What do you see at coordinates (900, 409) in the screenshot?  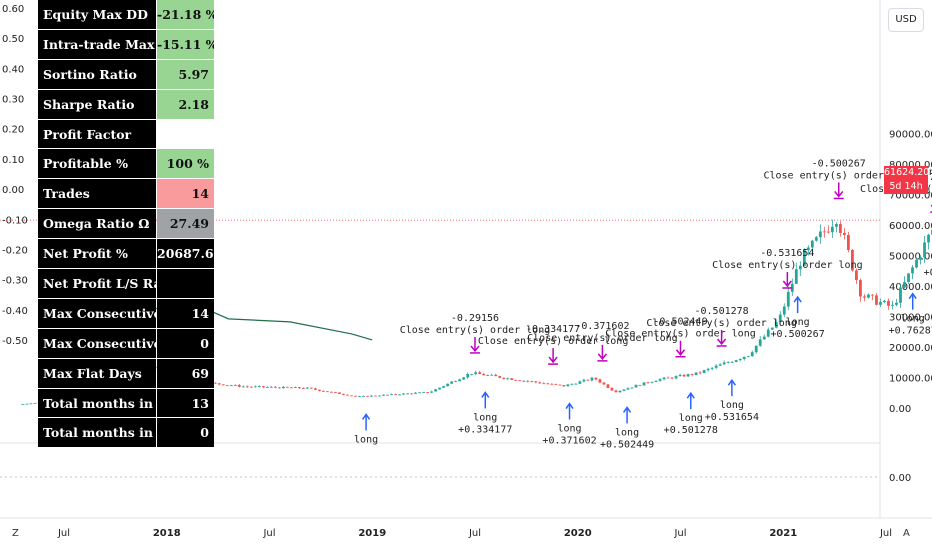 I see `right-axis-tick-label: 0.00` at bounding box center [900, 409].